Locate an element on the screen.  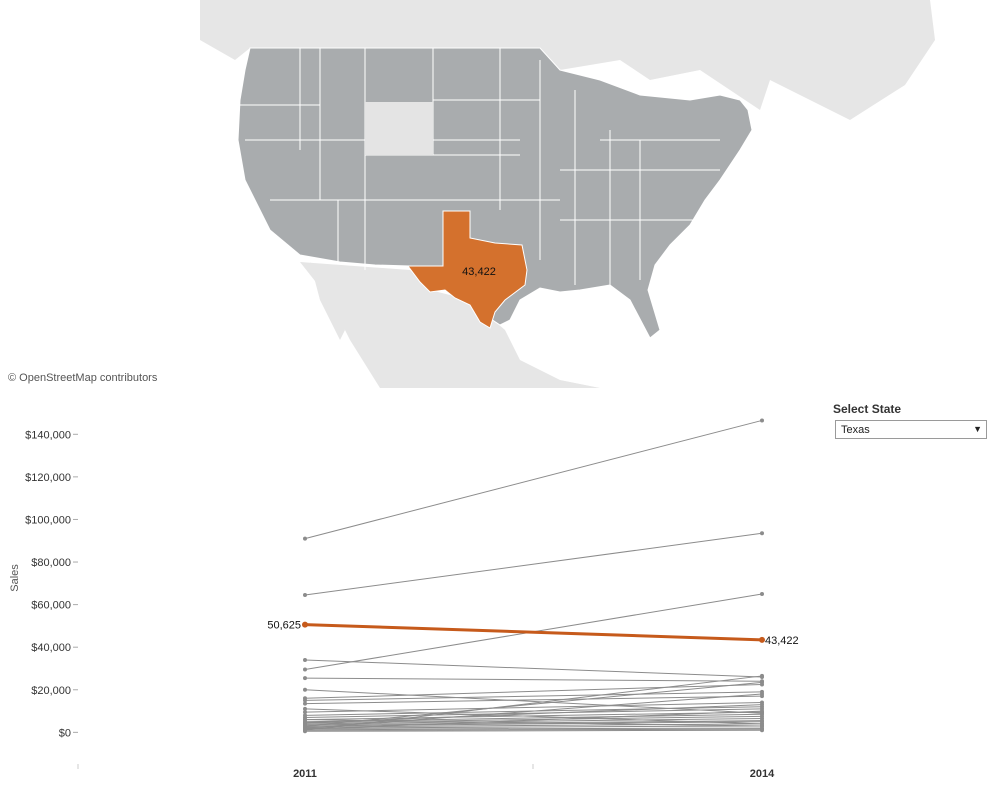
highlight-series: 50,625 43,422 is located at coordinates (532, 633).